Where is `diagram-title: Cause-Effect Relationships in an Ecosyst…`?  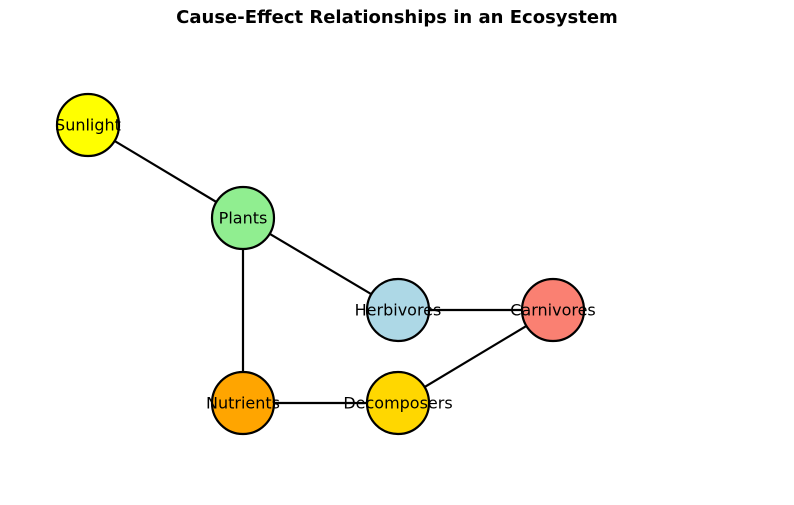
diagram-title: Cause-Effect Relationships in an Ecosyst… is located at coordinates (397, 17).